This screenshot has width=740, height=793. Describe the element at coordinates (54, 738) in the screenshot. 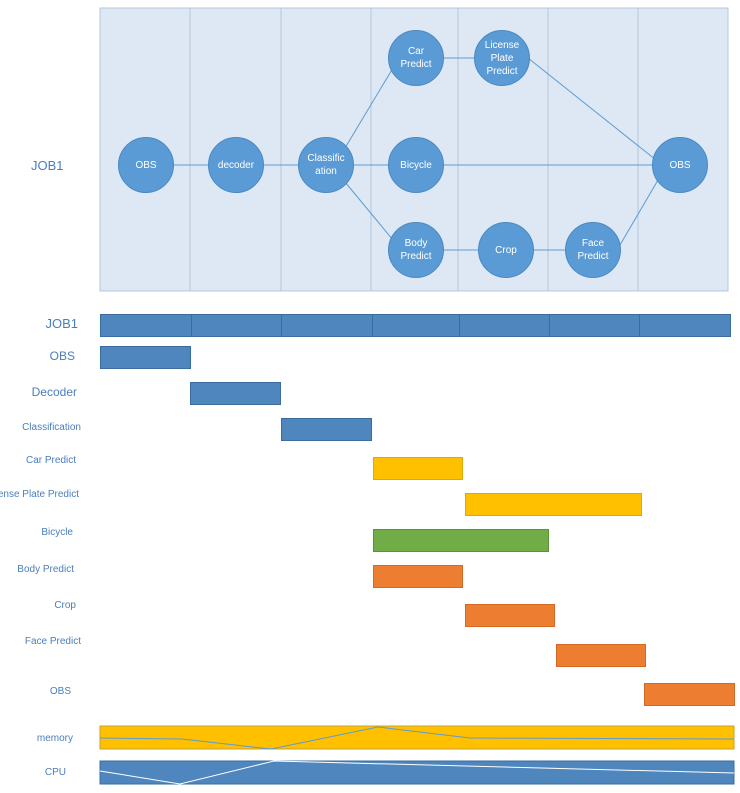

I see `row-label-memory: memory` at that location.